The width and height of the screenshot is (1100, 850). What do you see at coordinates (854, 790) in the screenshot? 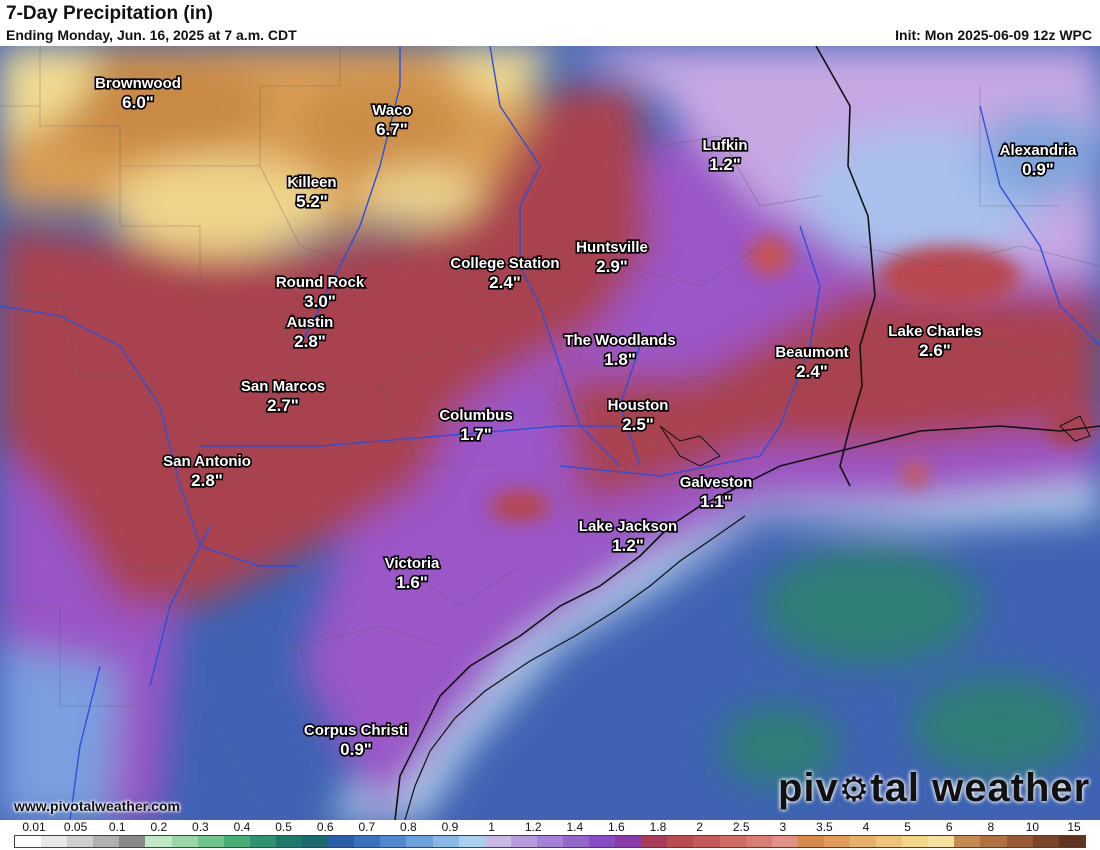
I see `gear-icon: ⚙` at bounding box center [854, 790].